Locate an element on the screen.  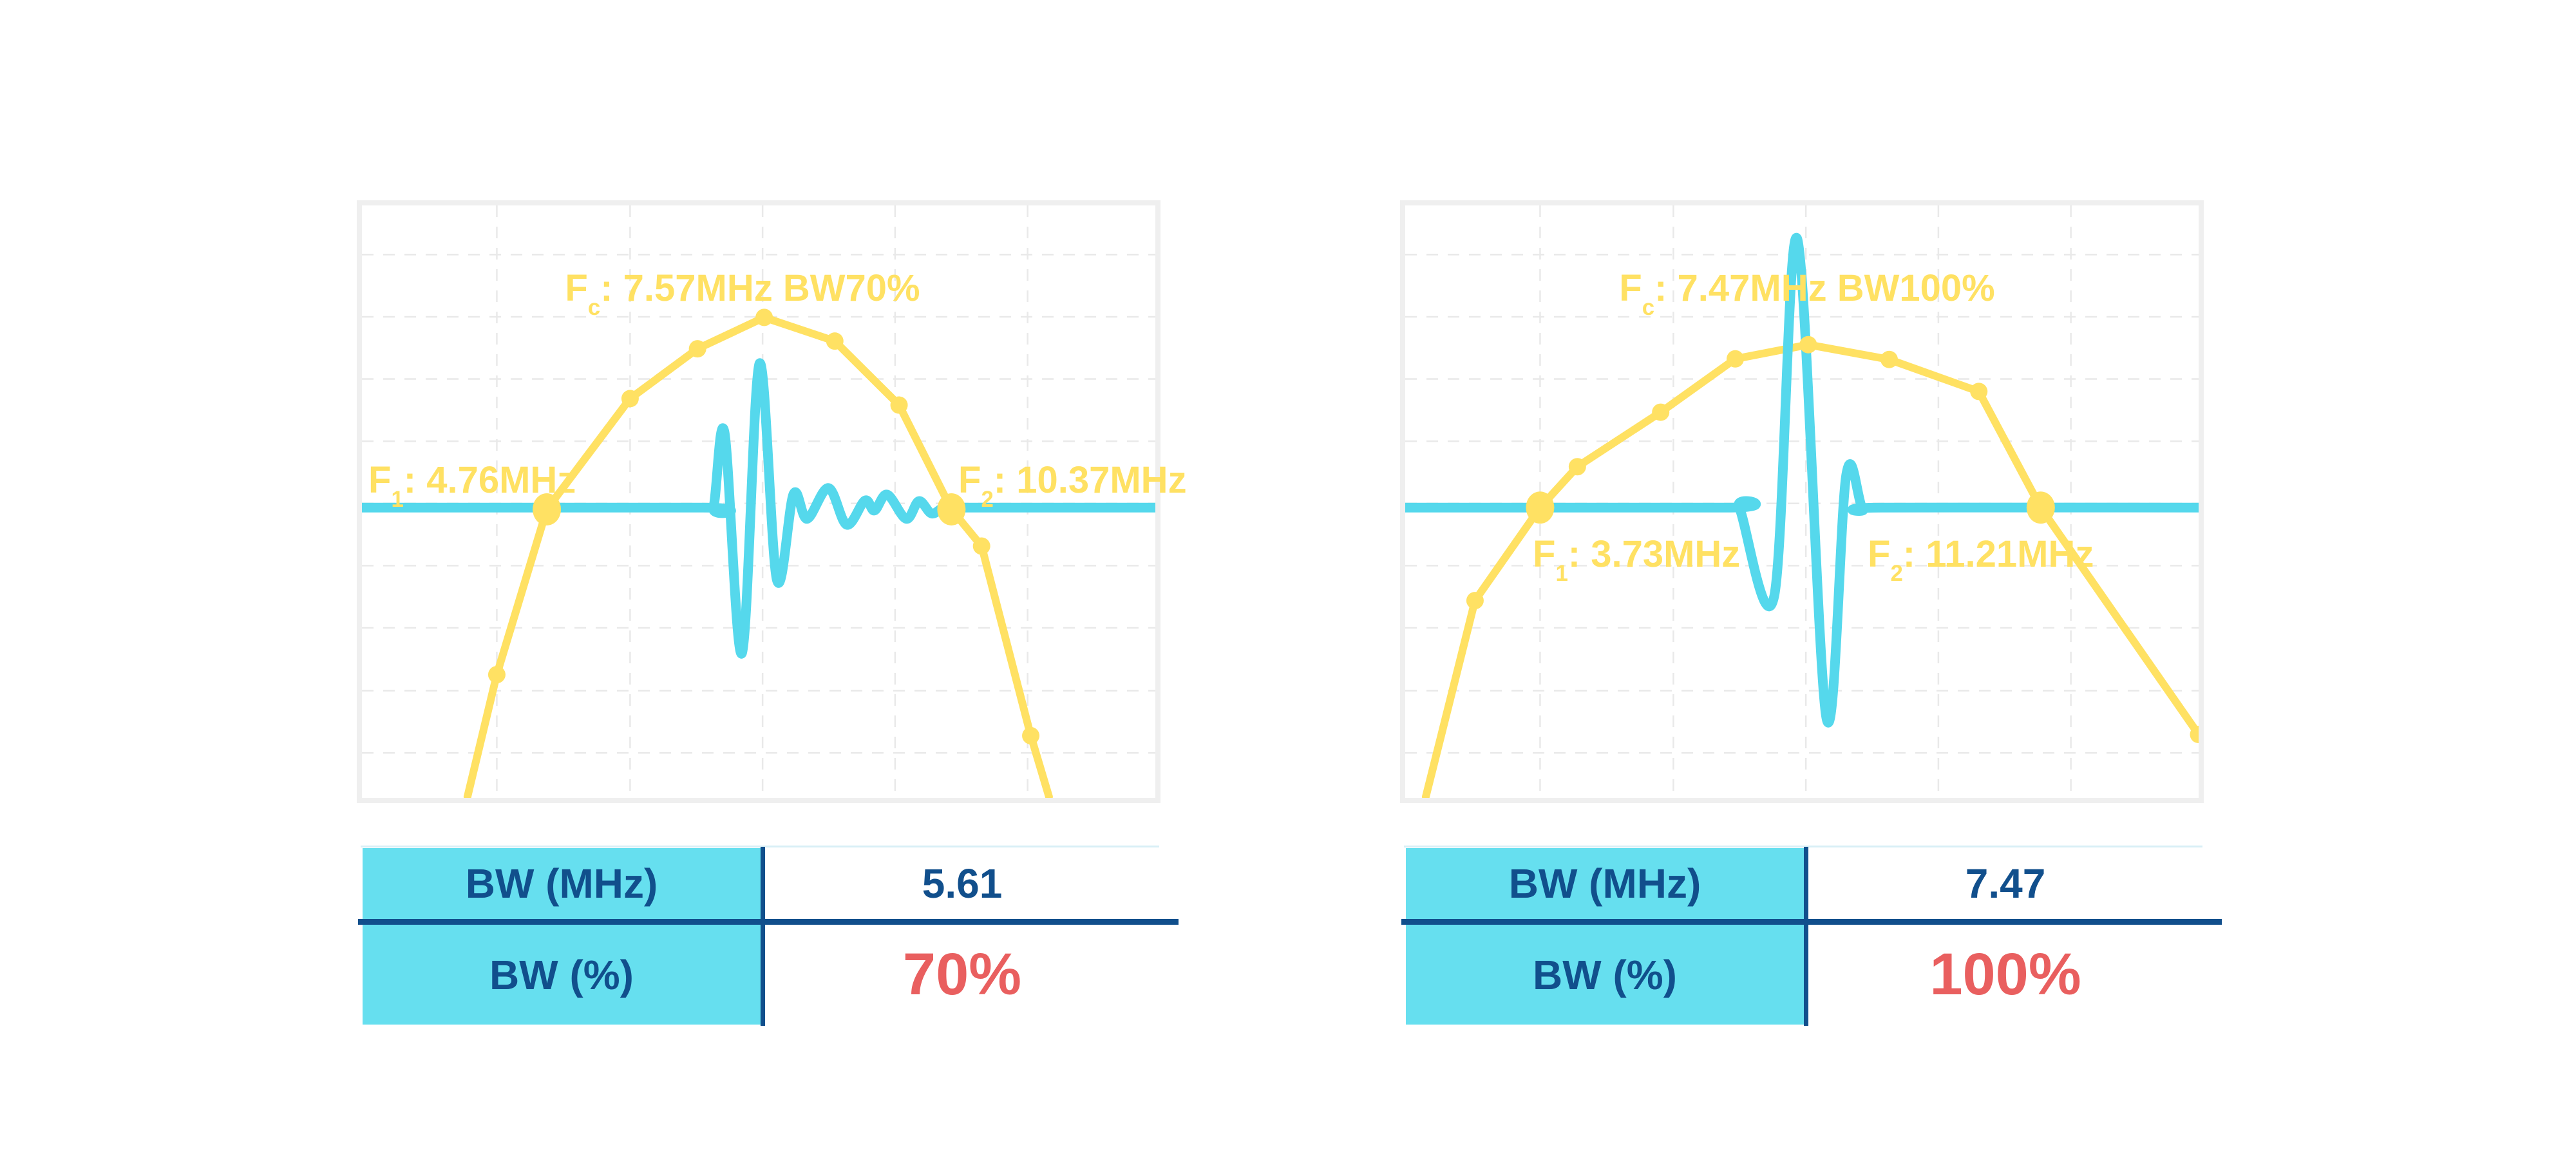
fc-value: : 7.57MHz BW70% is located at coordinates (760, 288).